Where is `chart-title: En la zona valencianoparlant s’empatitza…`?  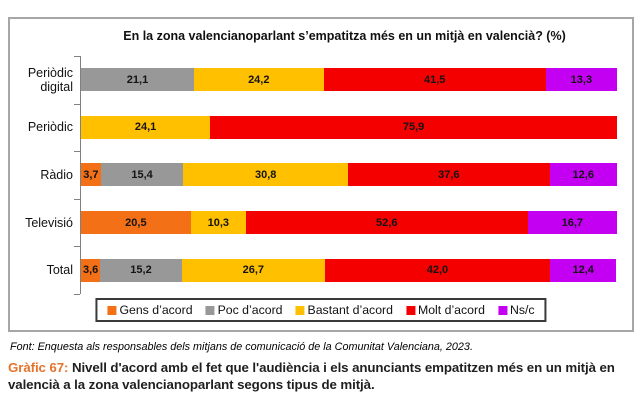
chart-title: En la zona valencianoparlant s’empatitza… is located at coordinates (344, 36).